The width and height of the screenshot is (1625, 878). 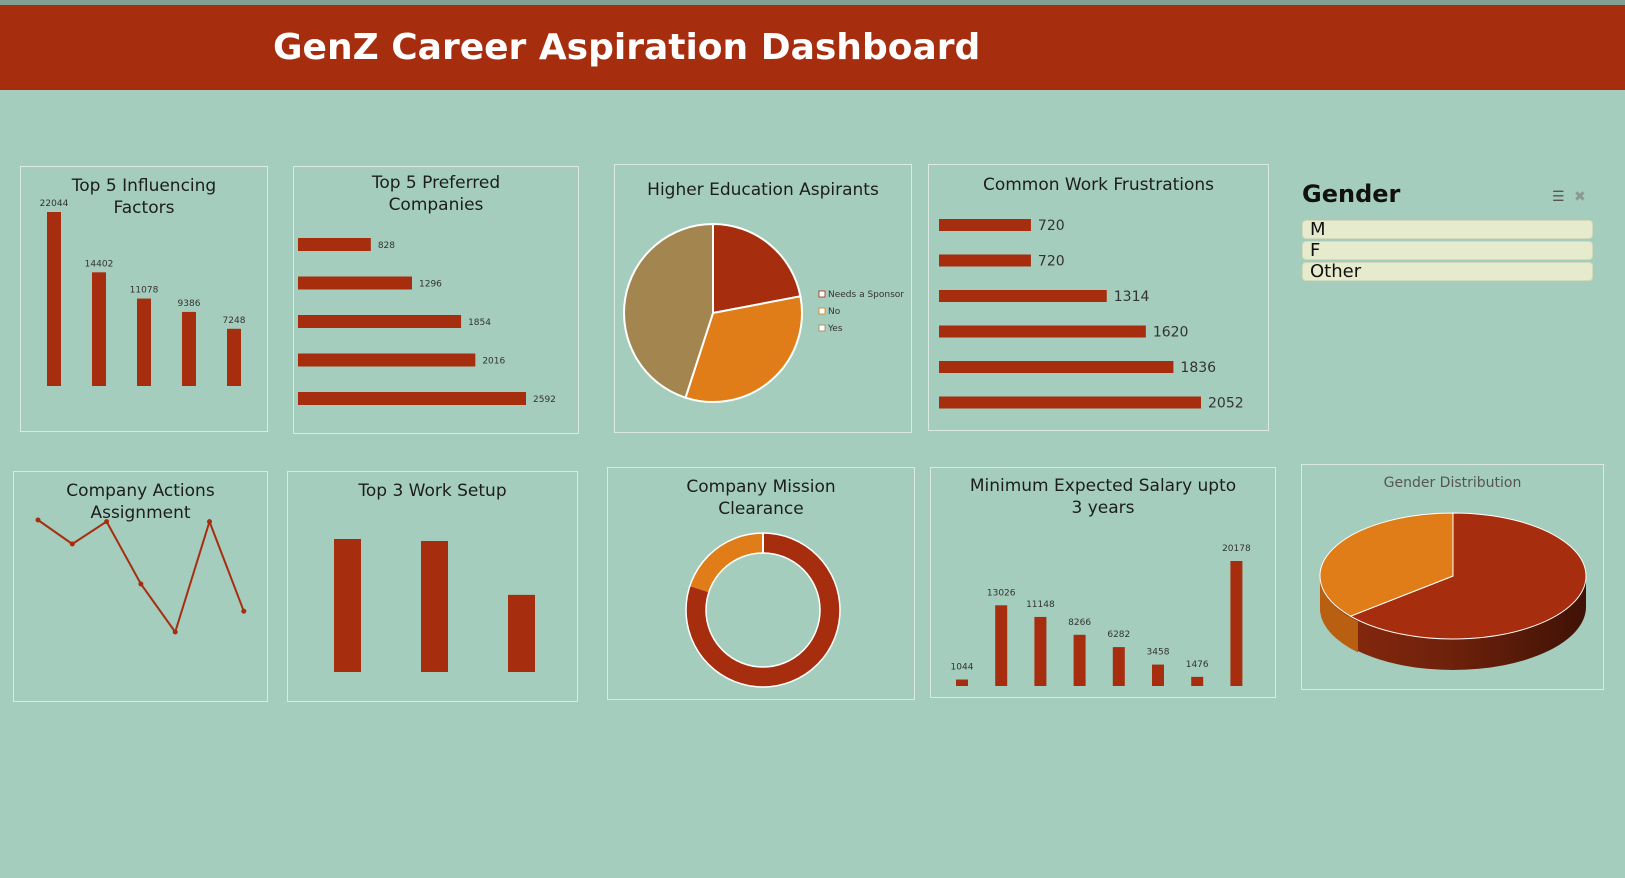 What do you see at coordinates (1171, 333) in the screenshot?
I see `data-label: 1620` at bounding box center [1171, 333].